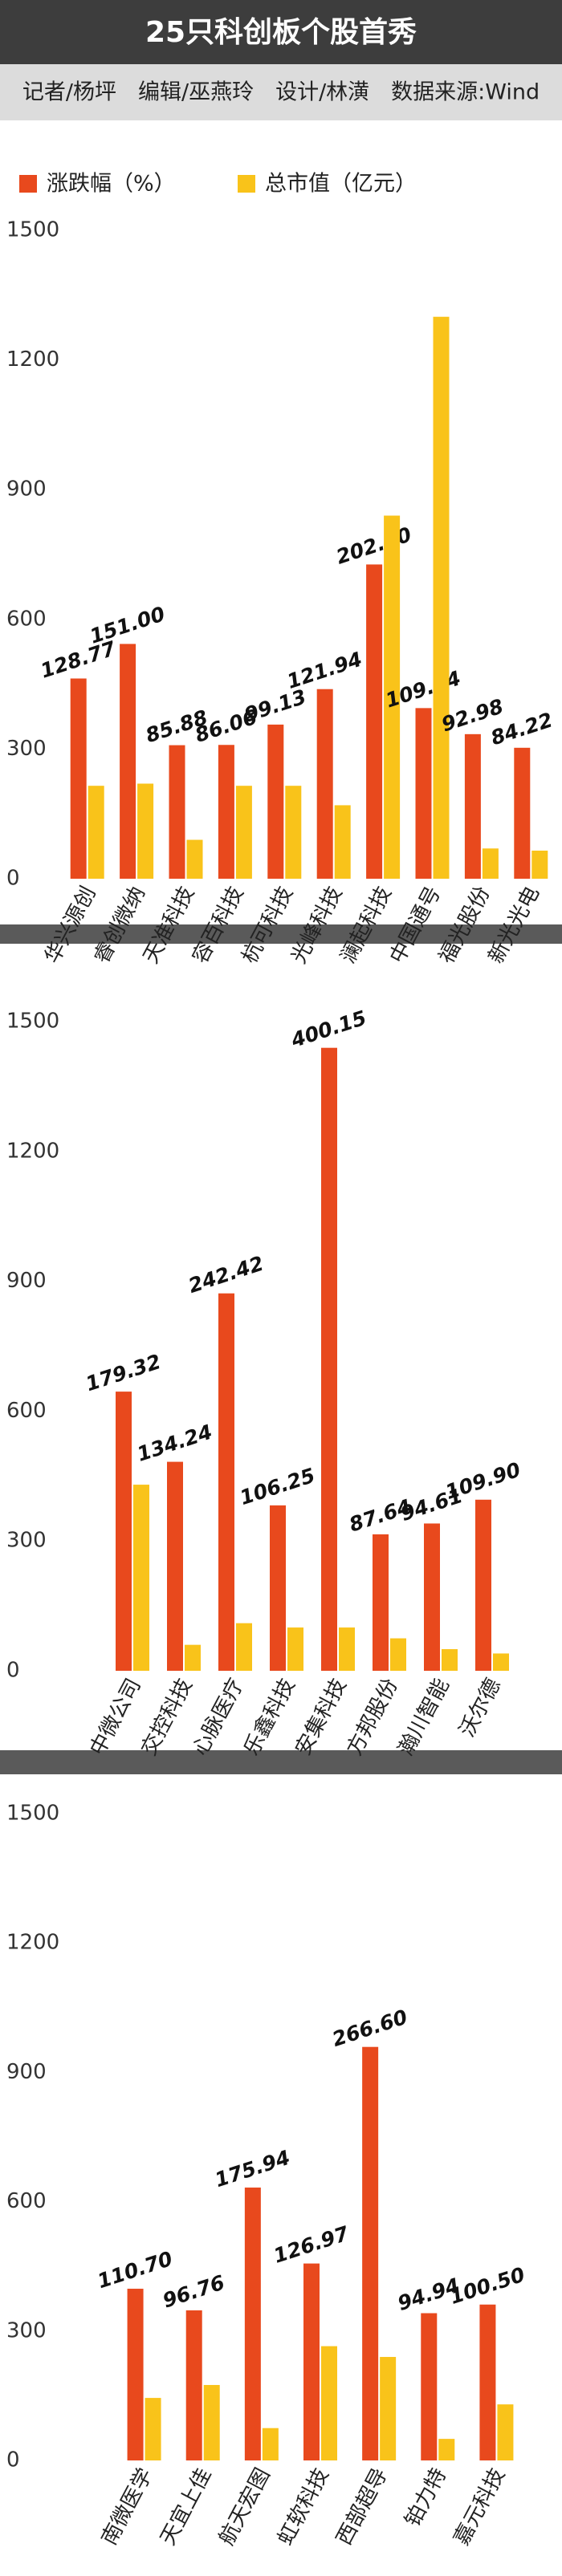  I want to click on value-label: 96.76, so click(193, 2292).